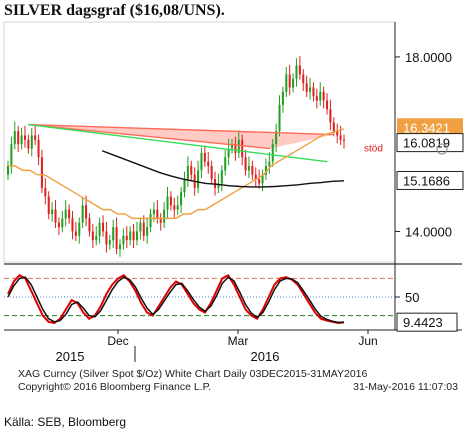  I want to click on source-note: Källa: SEB, Bloomberg, so click(65, 422).